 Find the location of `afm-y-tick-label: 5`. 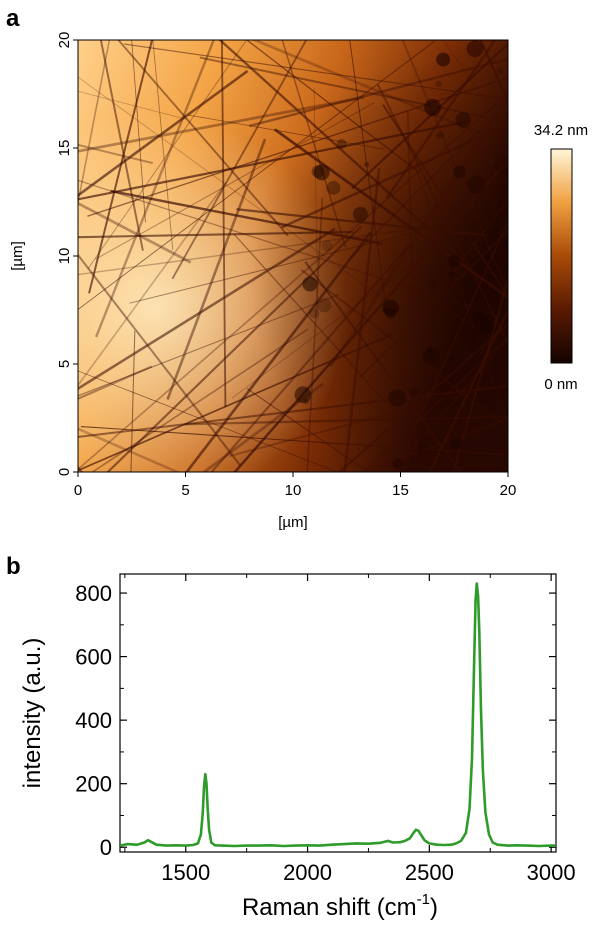

afm-y-tick-label: 5 is located at coordinates (64, 364).